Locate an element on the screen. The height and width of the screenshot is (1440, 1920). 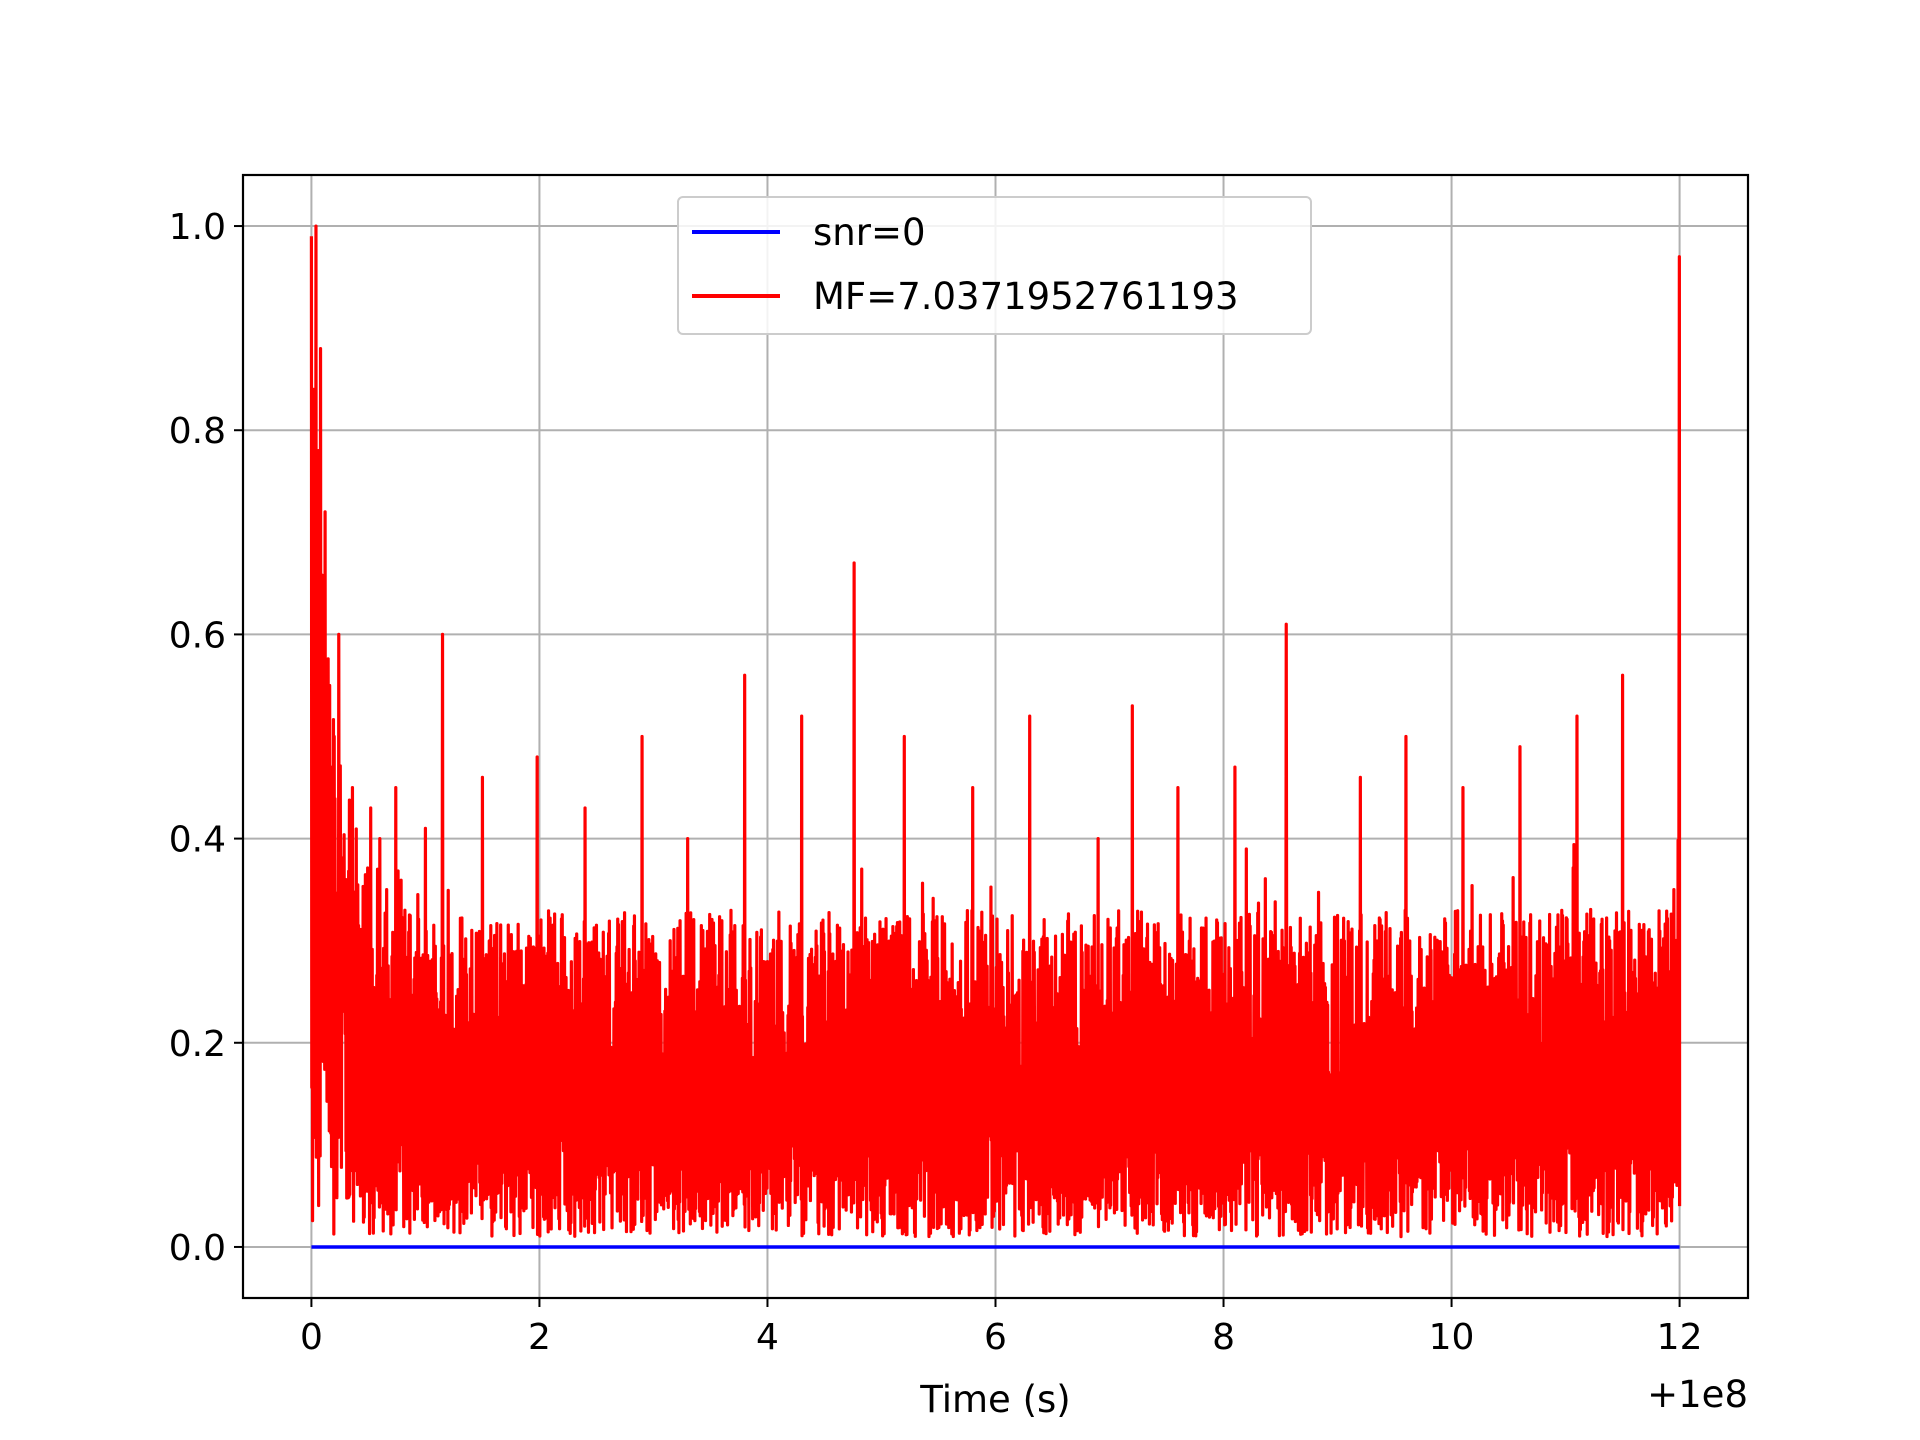
y-tick-label: 0.8 is located at coordinates (197, 431).